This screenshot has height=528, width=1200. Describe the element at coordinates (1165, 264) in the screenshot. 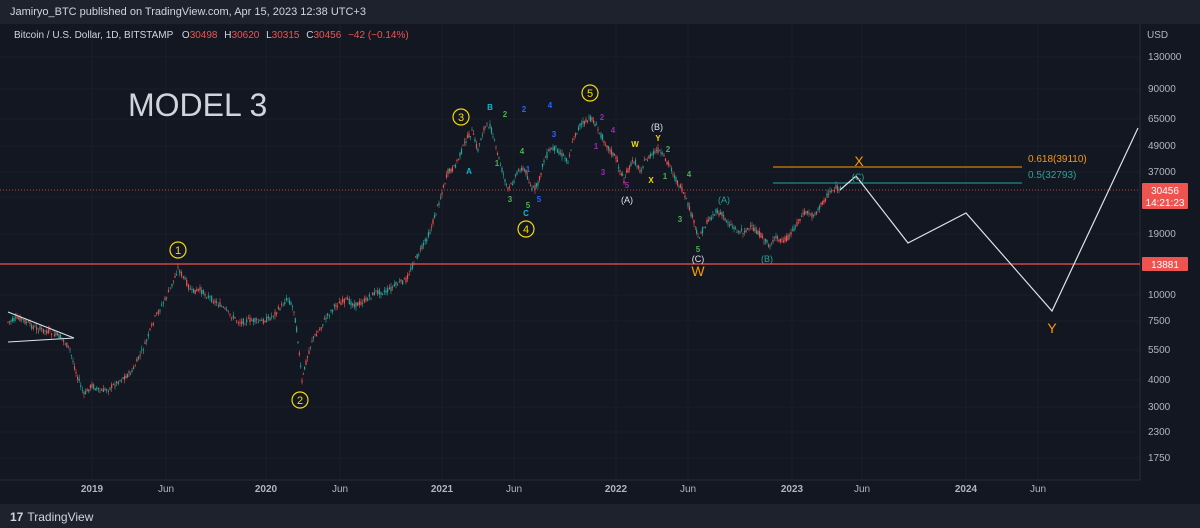

I see `support-price-badge: 13881` at that location.